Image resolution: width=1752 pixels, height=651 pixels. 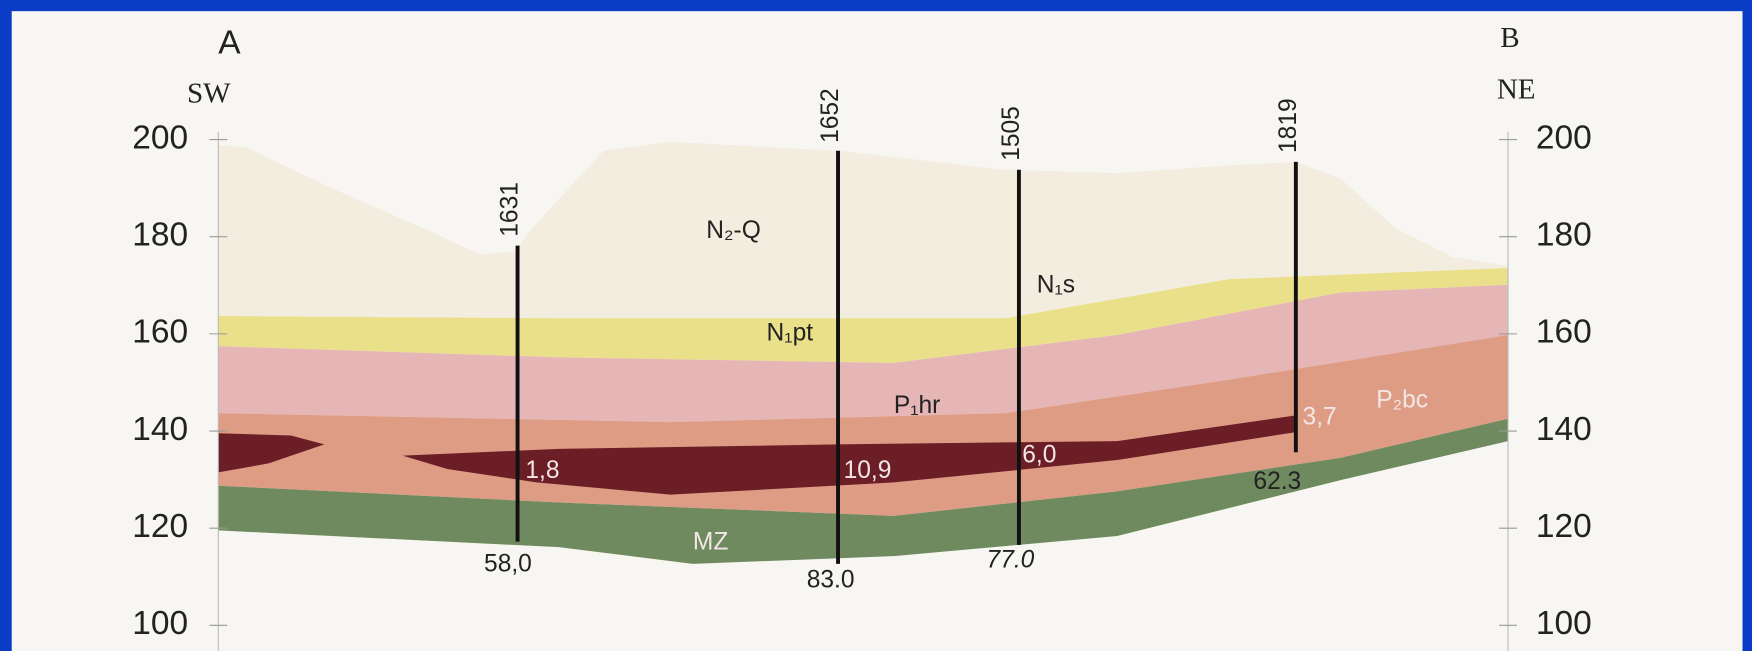 I want to click on end-label: A, so click(x=229, y=43).